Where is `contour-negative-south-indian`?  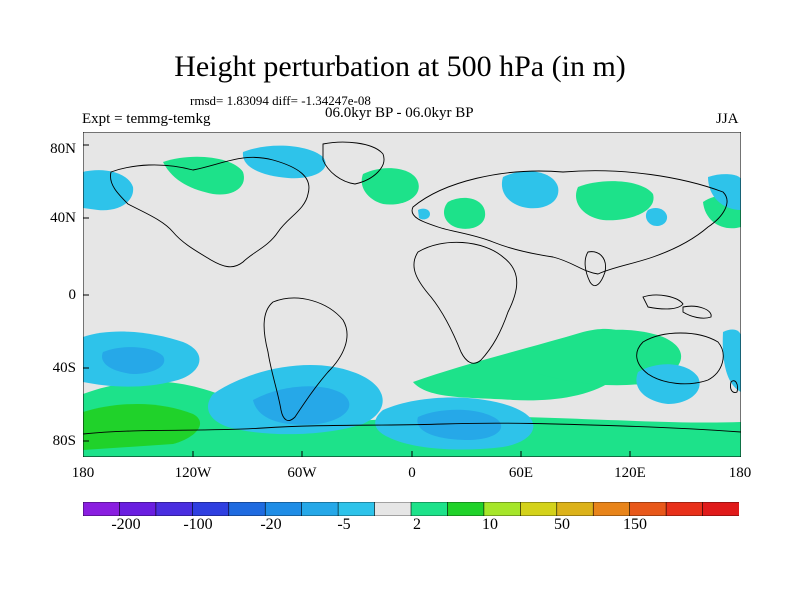 contour-negative-south-indian is located at coordinates (668, 384).